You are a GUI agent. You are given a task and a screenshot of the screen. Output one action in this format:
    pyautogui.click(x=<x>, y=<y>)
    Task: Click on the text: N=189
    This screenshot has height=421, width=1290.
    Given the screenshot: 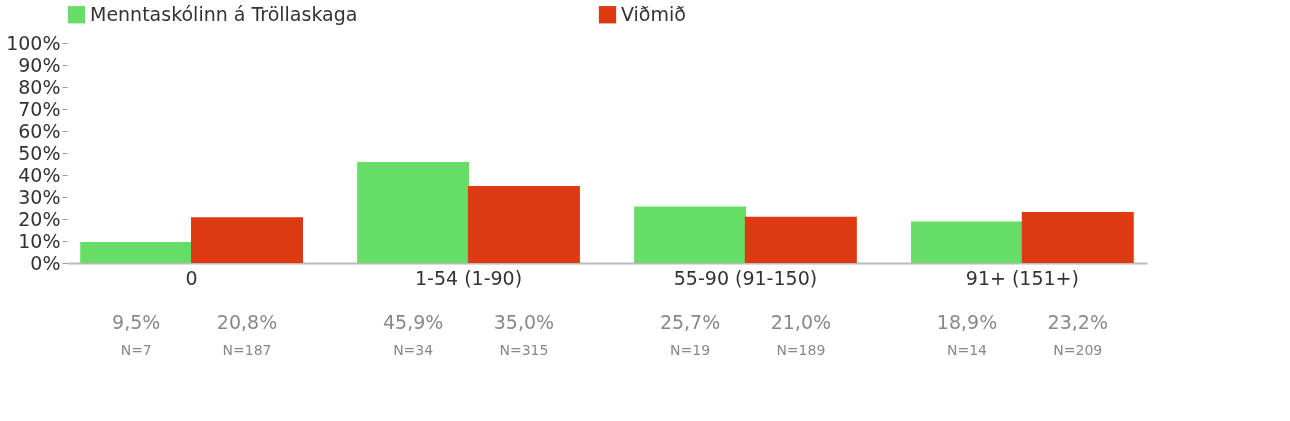 What is the action you would take?
    pyautogui.click(x=801, y=350)
    